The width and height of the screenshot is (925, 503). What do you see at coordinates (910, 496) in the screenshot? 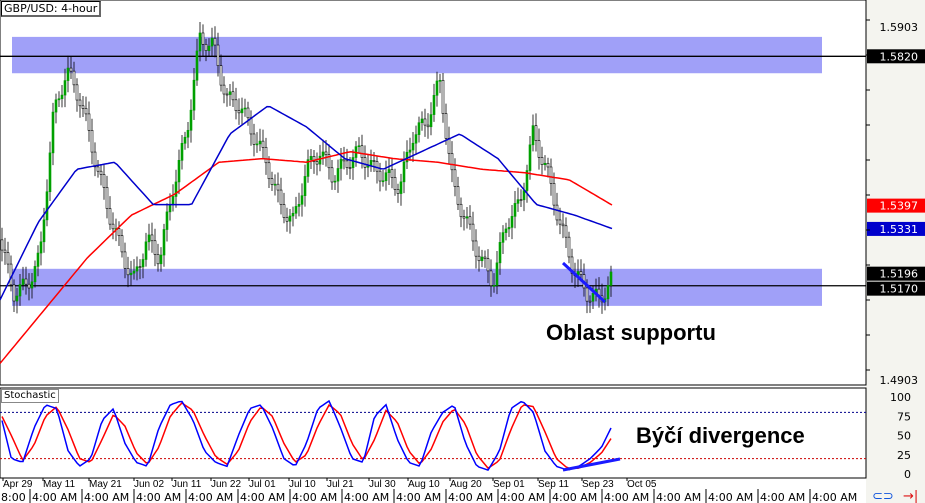
I see `jump-to-end-icon: →|` at bounding box center [910, 496].